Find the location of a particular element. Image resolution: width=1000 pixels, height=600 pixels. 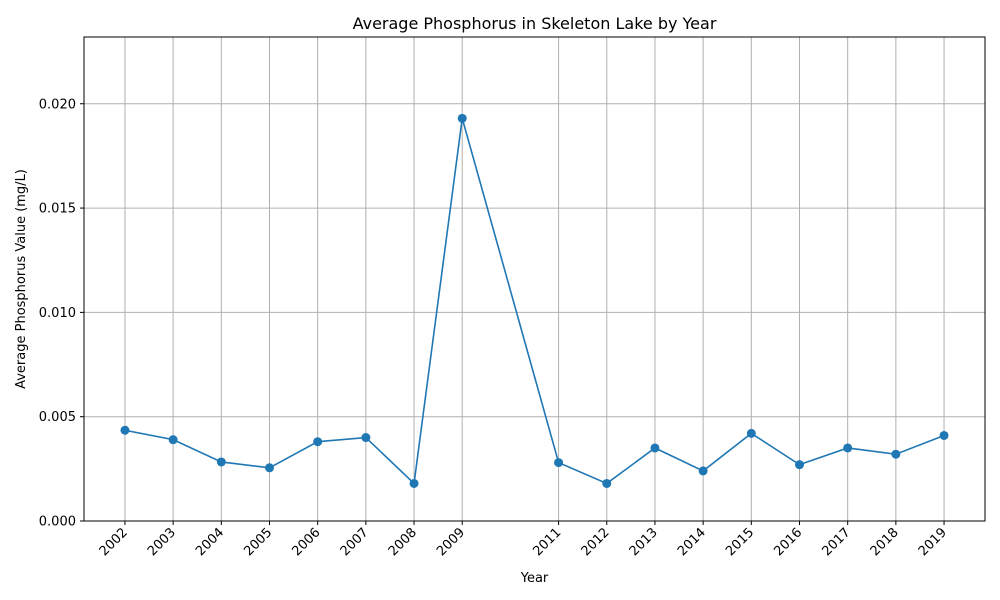

x-tick-label: 2016 is located at coordinates (788, 542).